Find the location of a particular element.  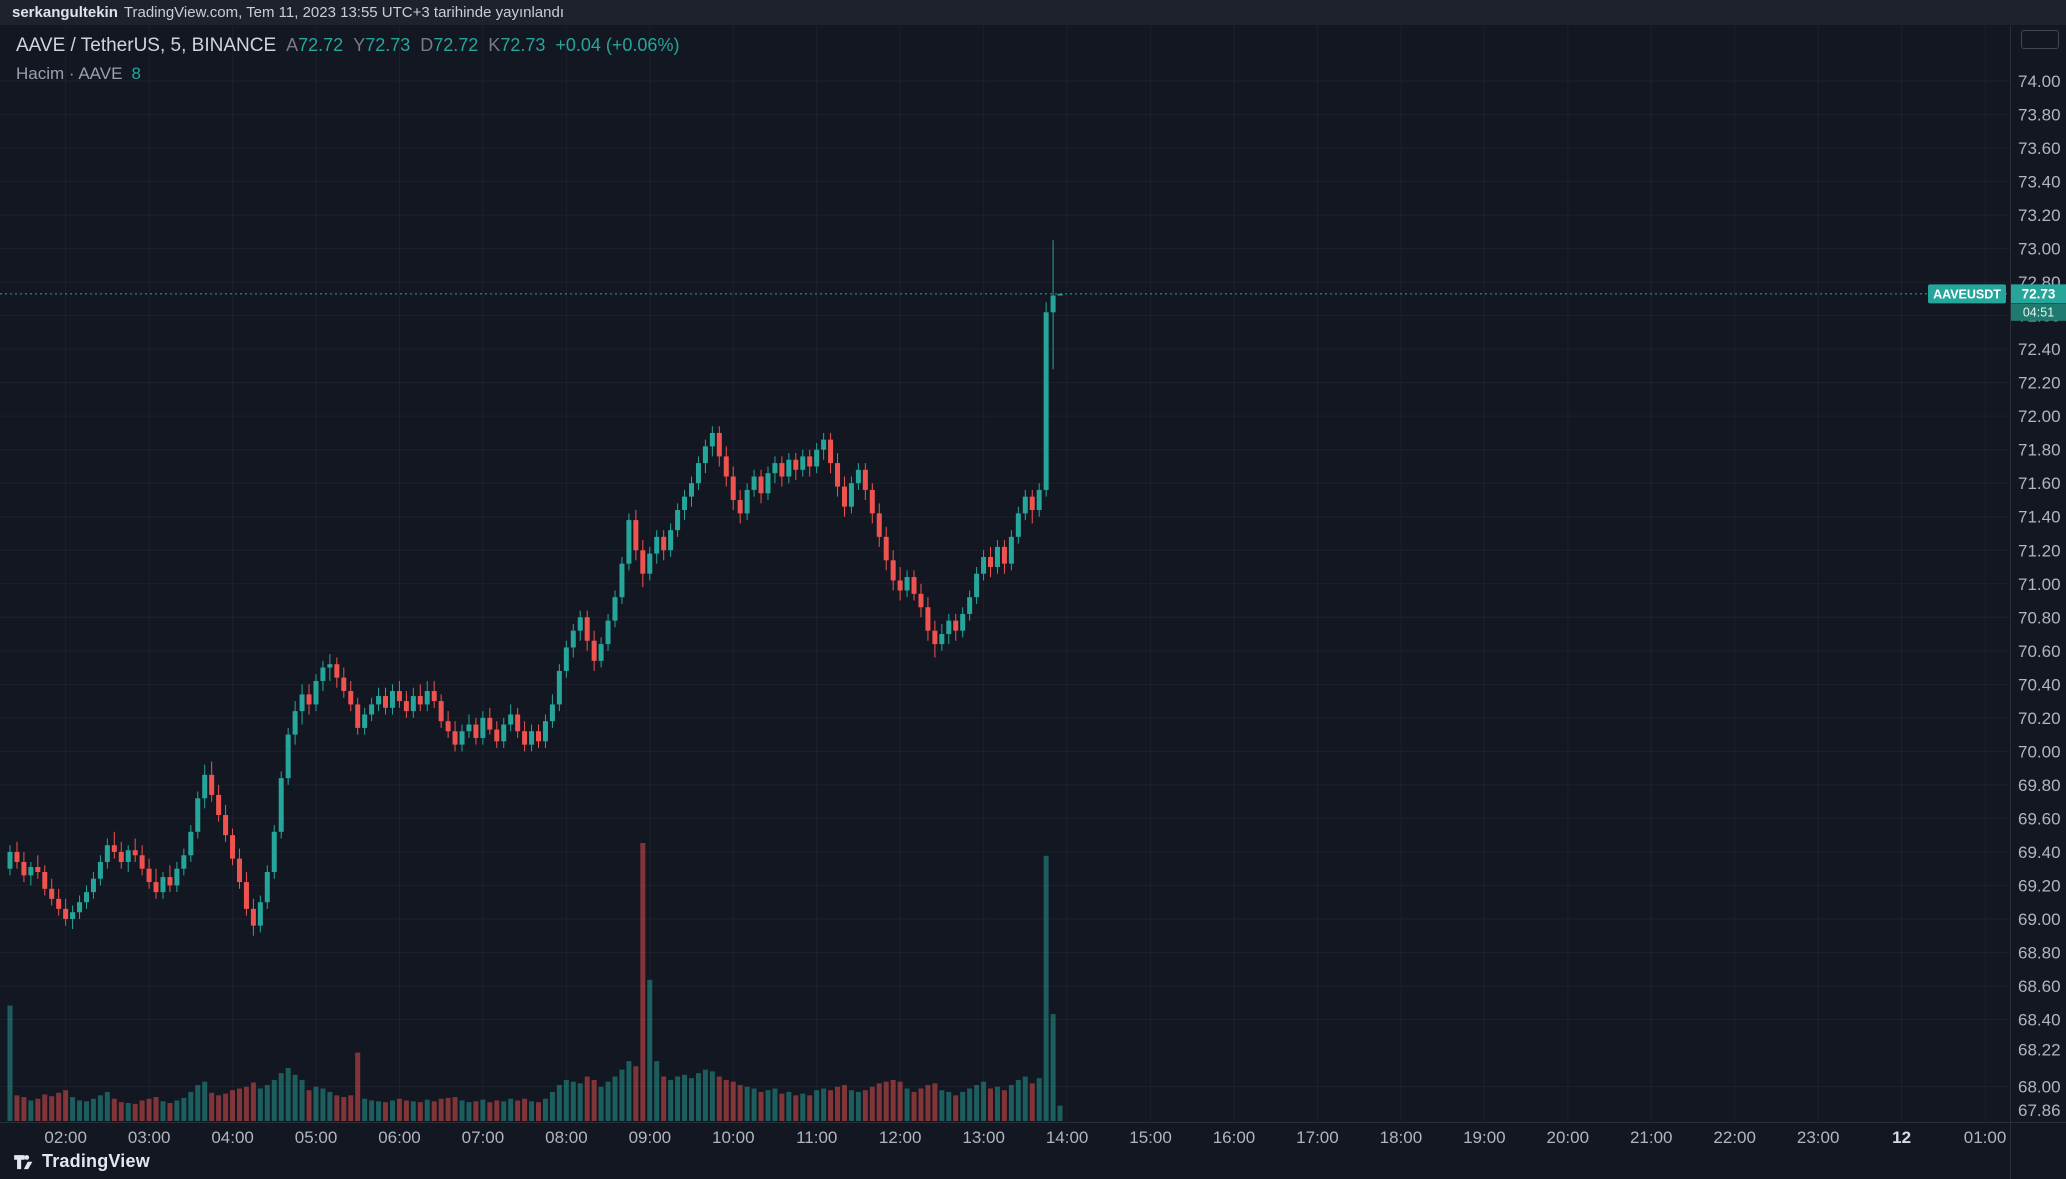

symbol-title: AAVE / TetherUS, 5, BINANCE is located at coordinates (146, 45).